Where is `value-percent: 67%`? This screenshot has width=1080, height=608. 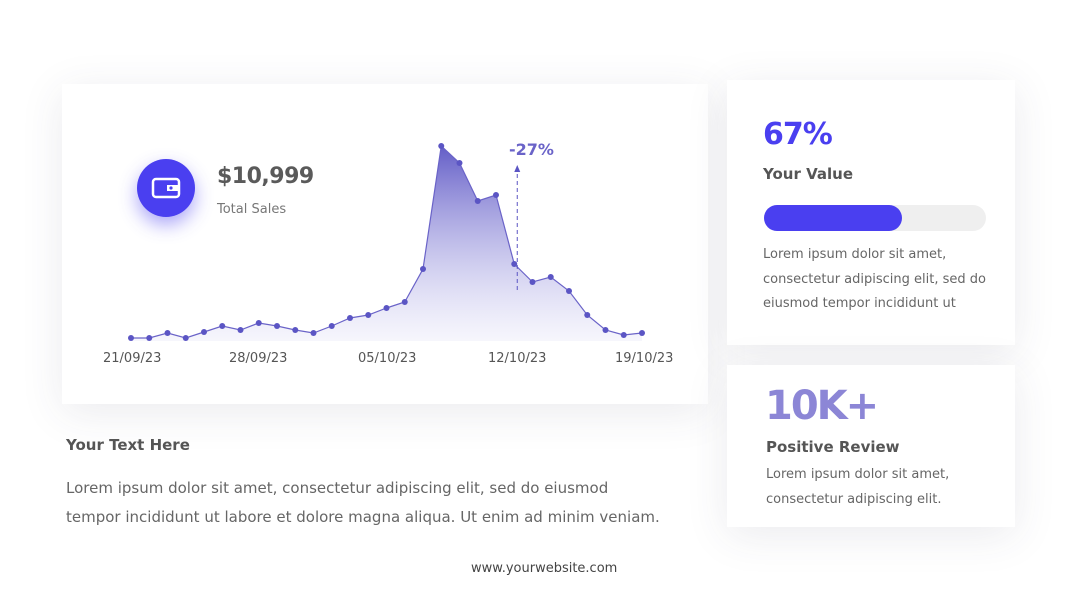
value-percent: 67% is located at coordinates (798, 134).